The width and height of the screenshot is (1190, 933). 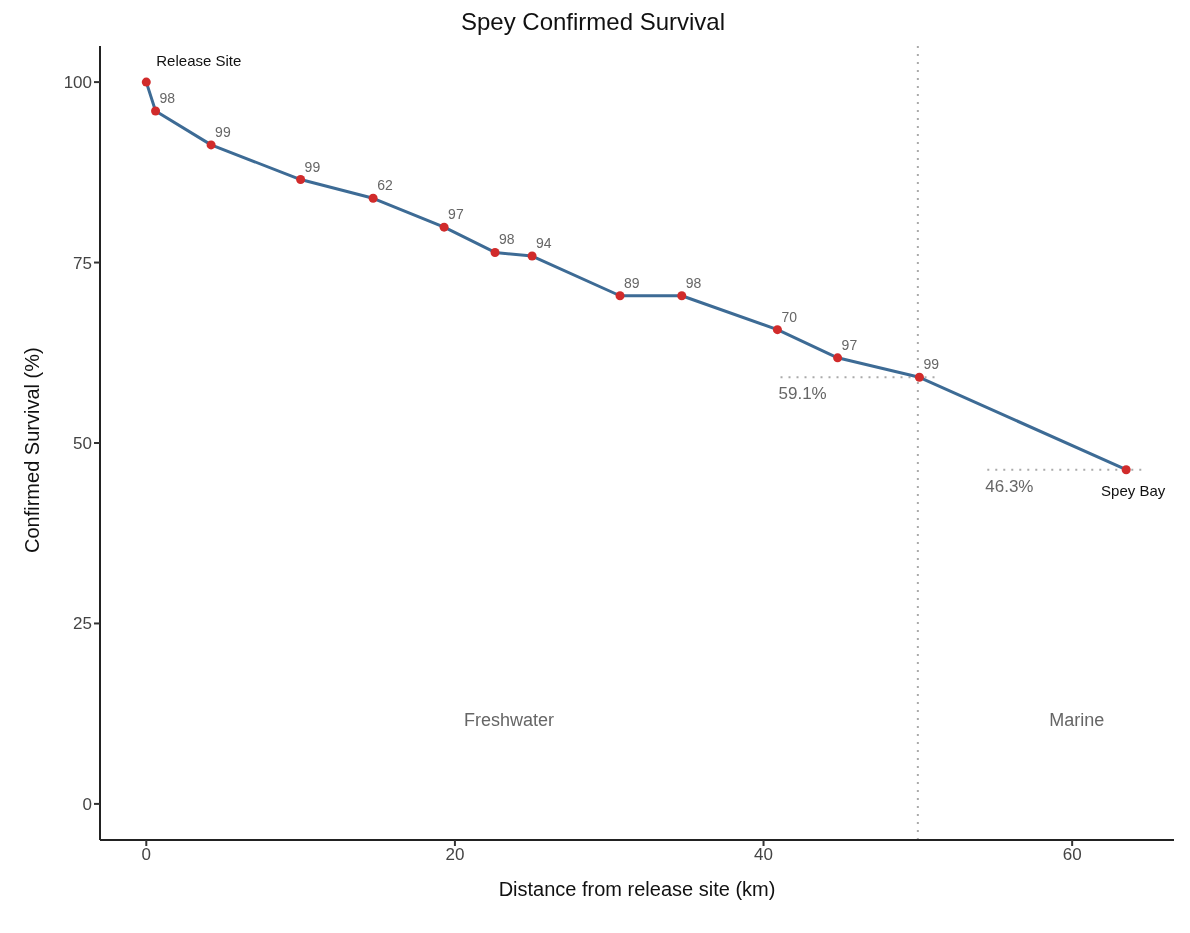 What do you see at coordinates (1072, 855) in the screenshot?
I see `x-tick-label: 60` at bounding box center [1072, 855].